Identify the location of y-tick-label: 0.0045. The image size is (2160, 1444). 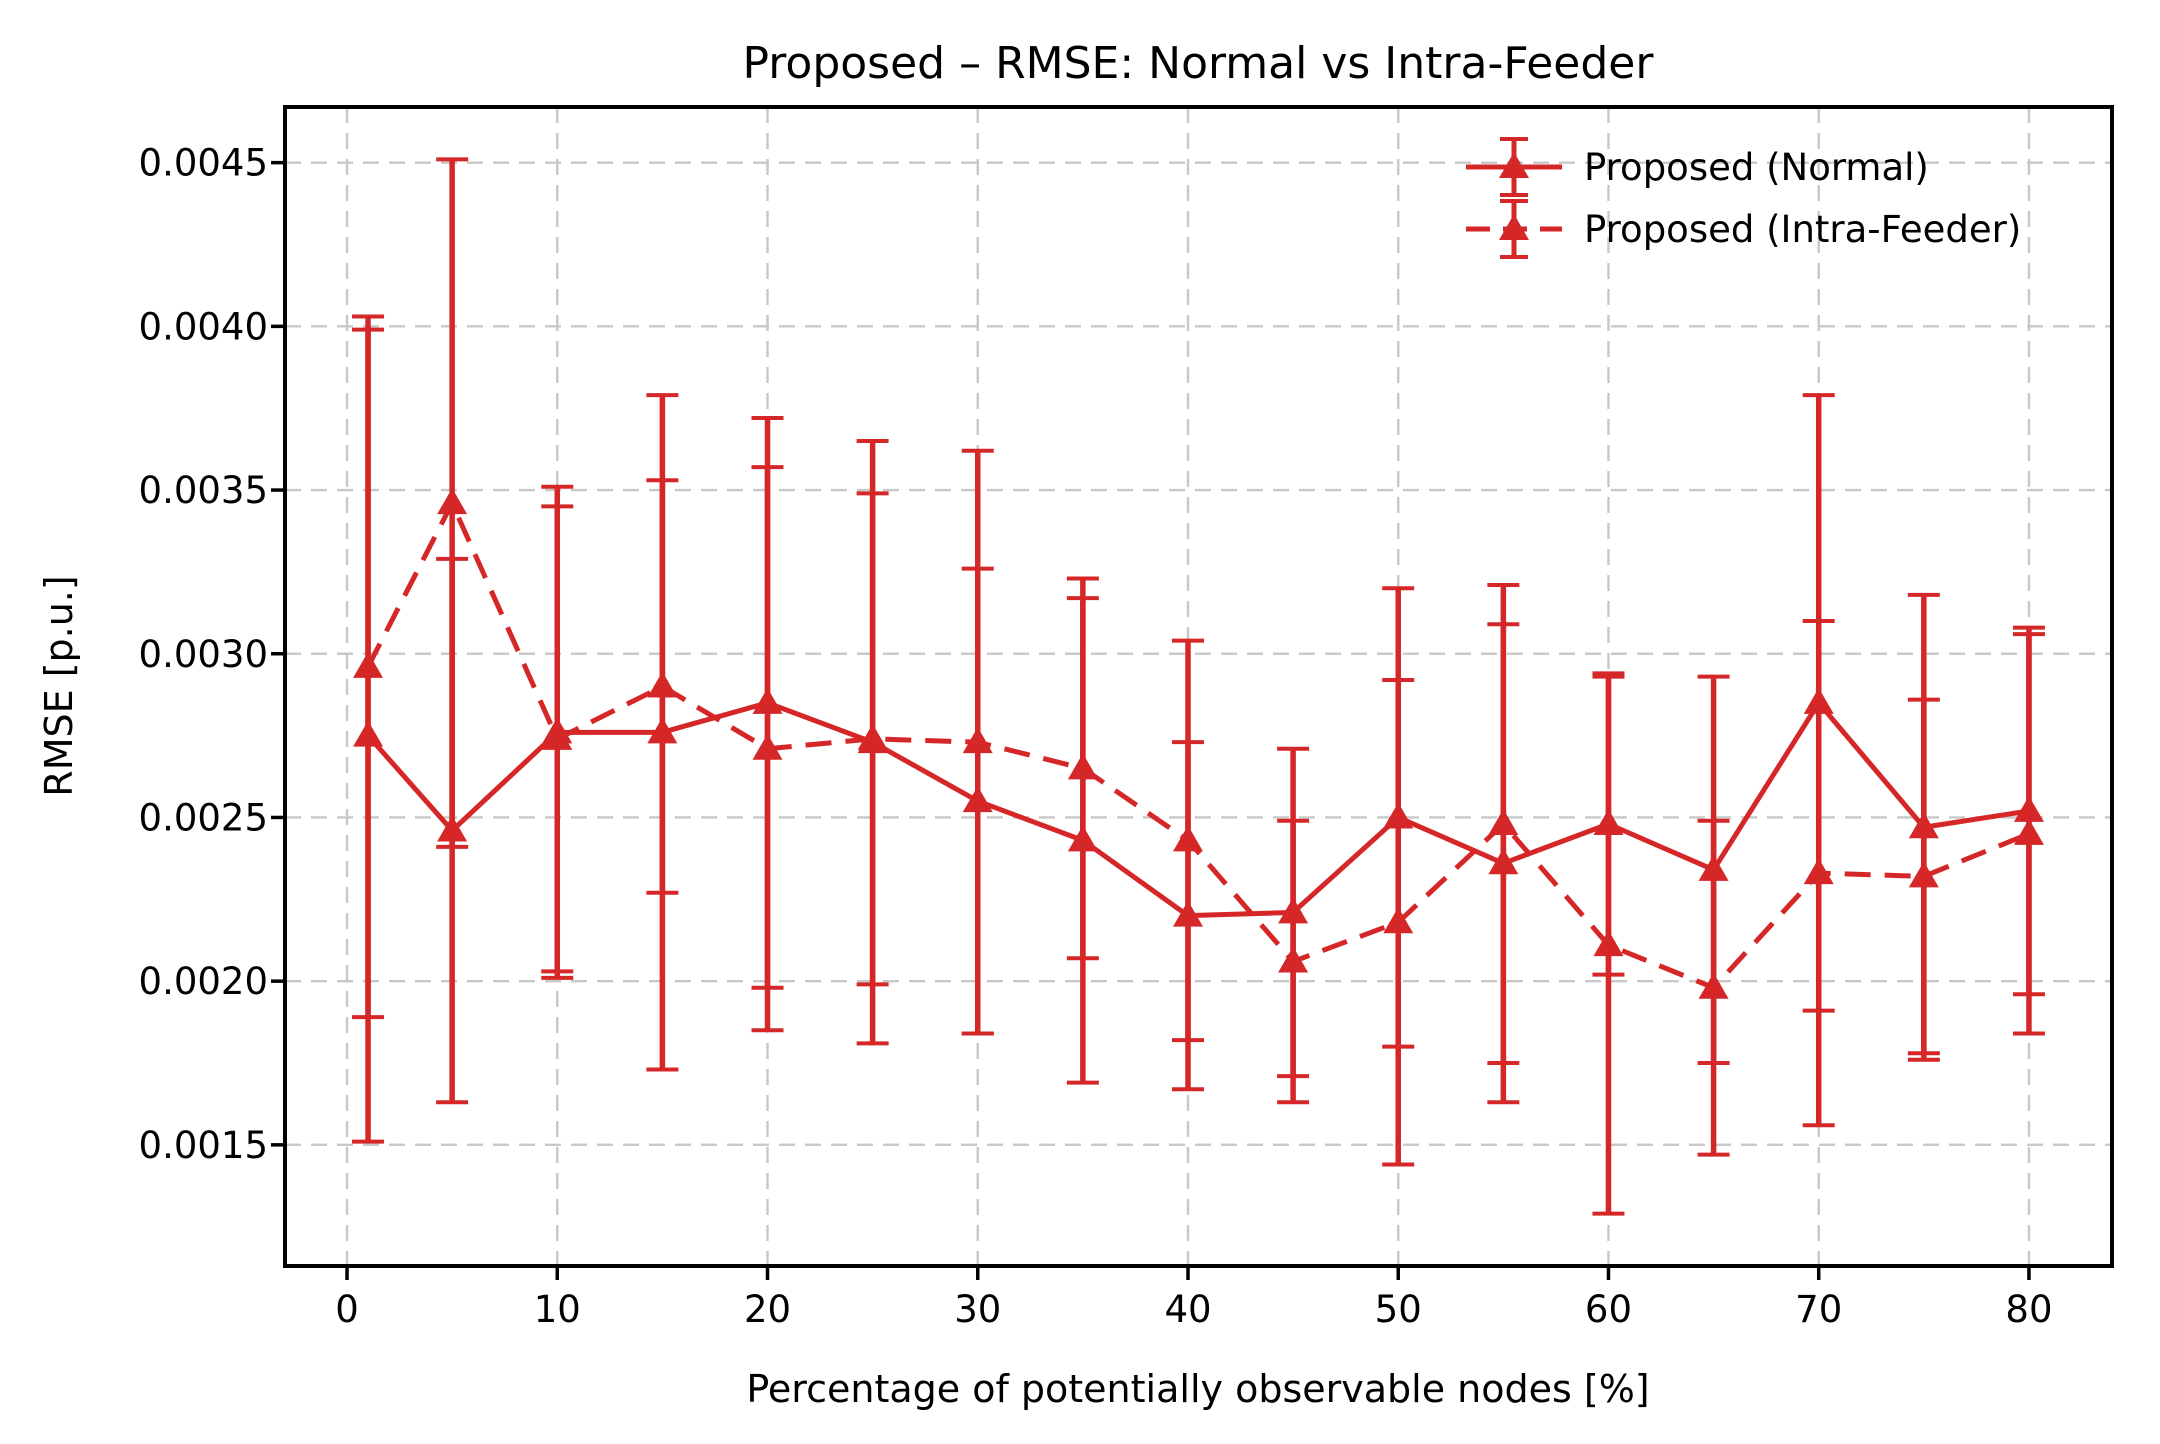
(203, 163).